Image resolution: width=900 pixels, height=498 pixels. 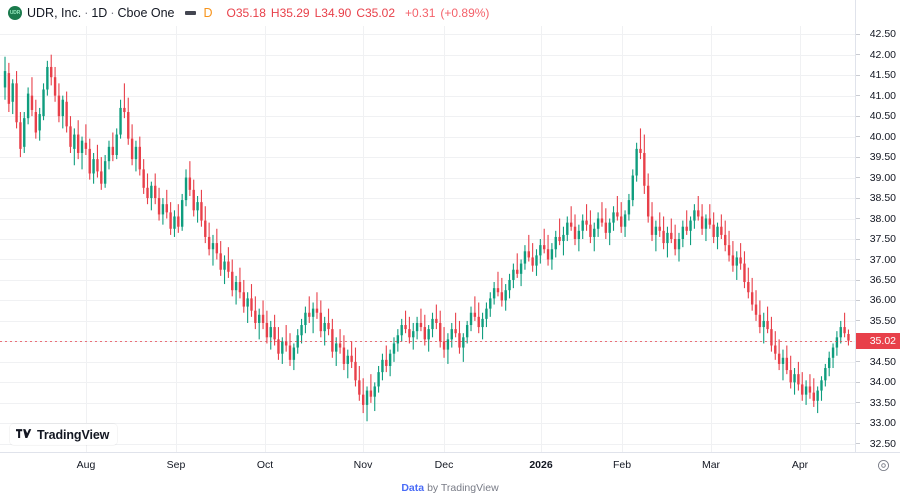 I want to click on interval-badge: D, so click(x=208, y=13).